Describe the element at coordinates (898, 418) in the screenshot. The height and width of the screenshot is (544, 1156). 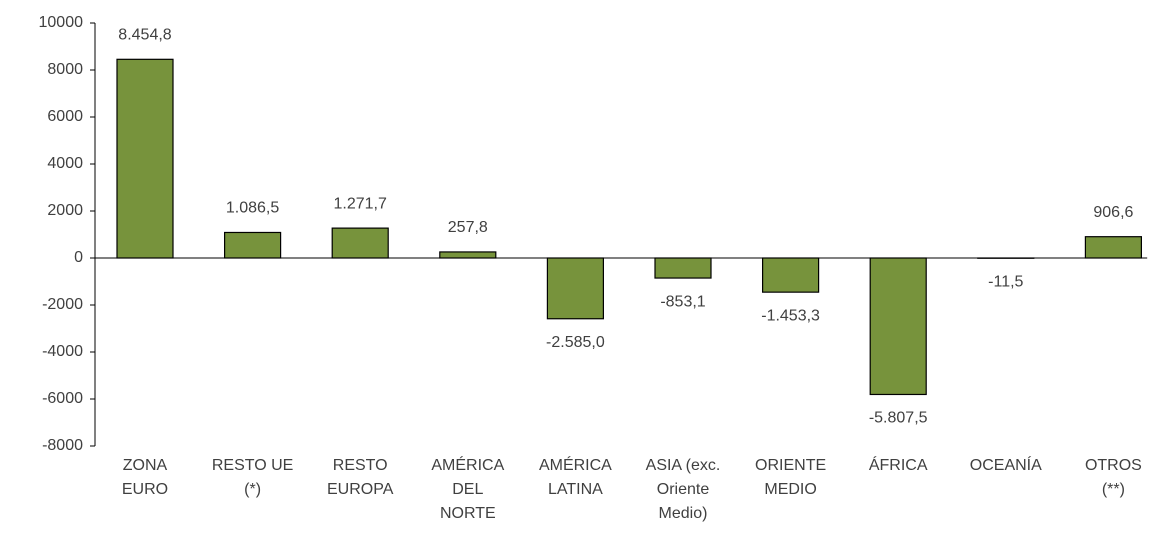
I see `value-label: -5.807,5` at that location.